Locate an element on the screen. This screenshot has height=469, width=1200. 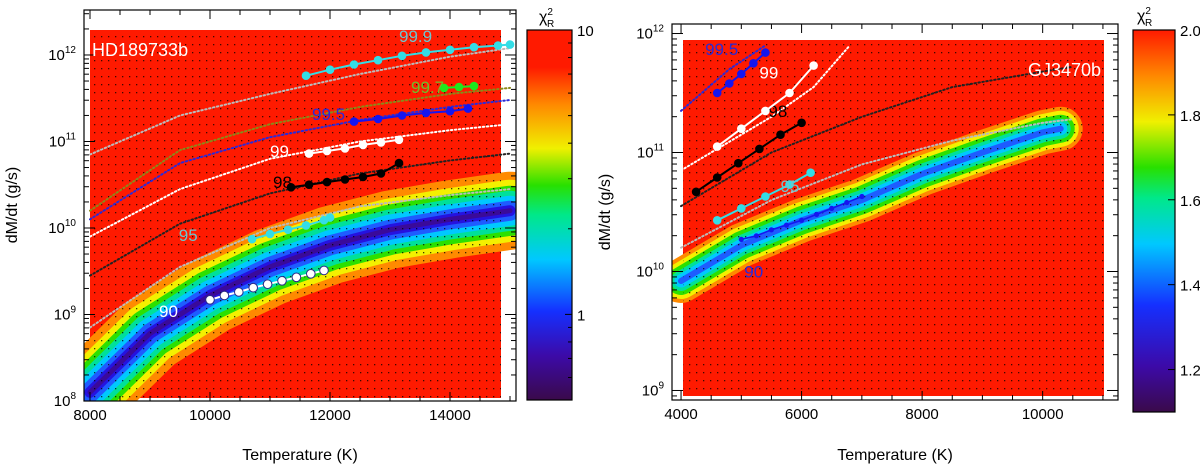
right-series-99.5: 99.5 is located at coordinates (737, 69).